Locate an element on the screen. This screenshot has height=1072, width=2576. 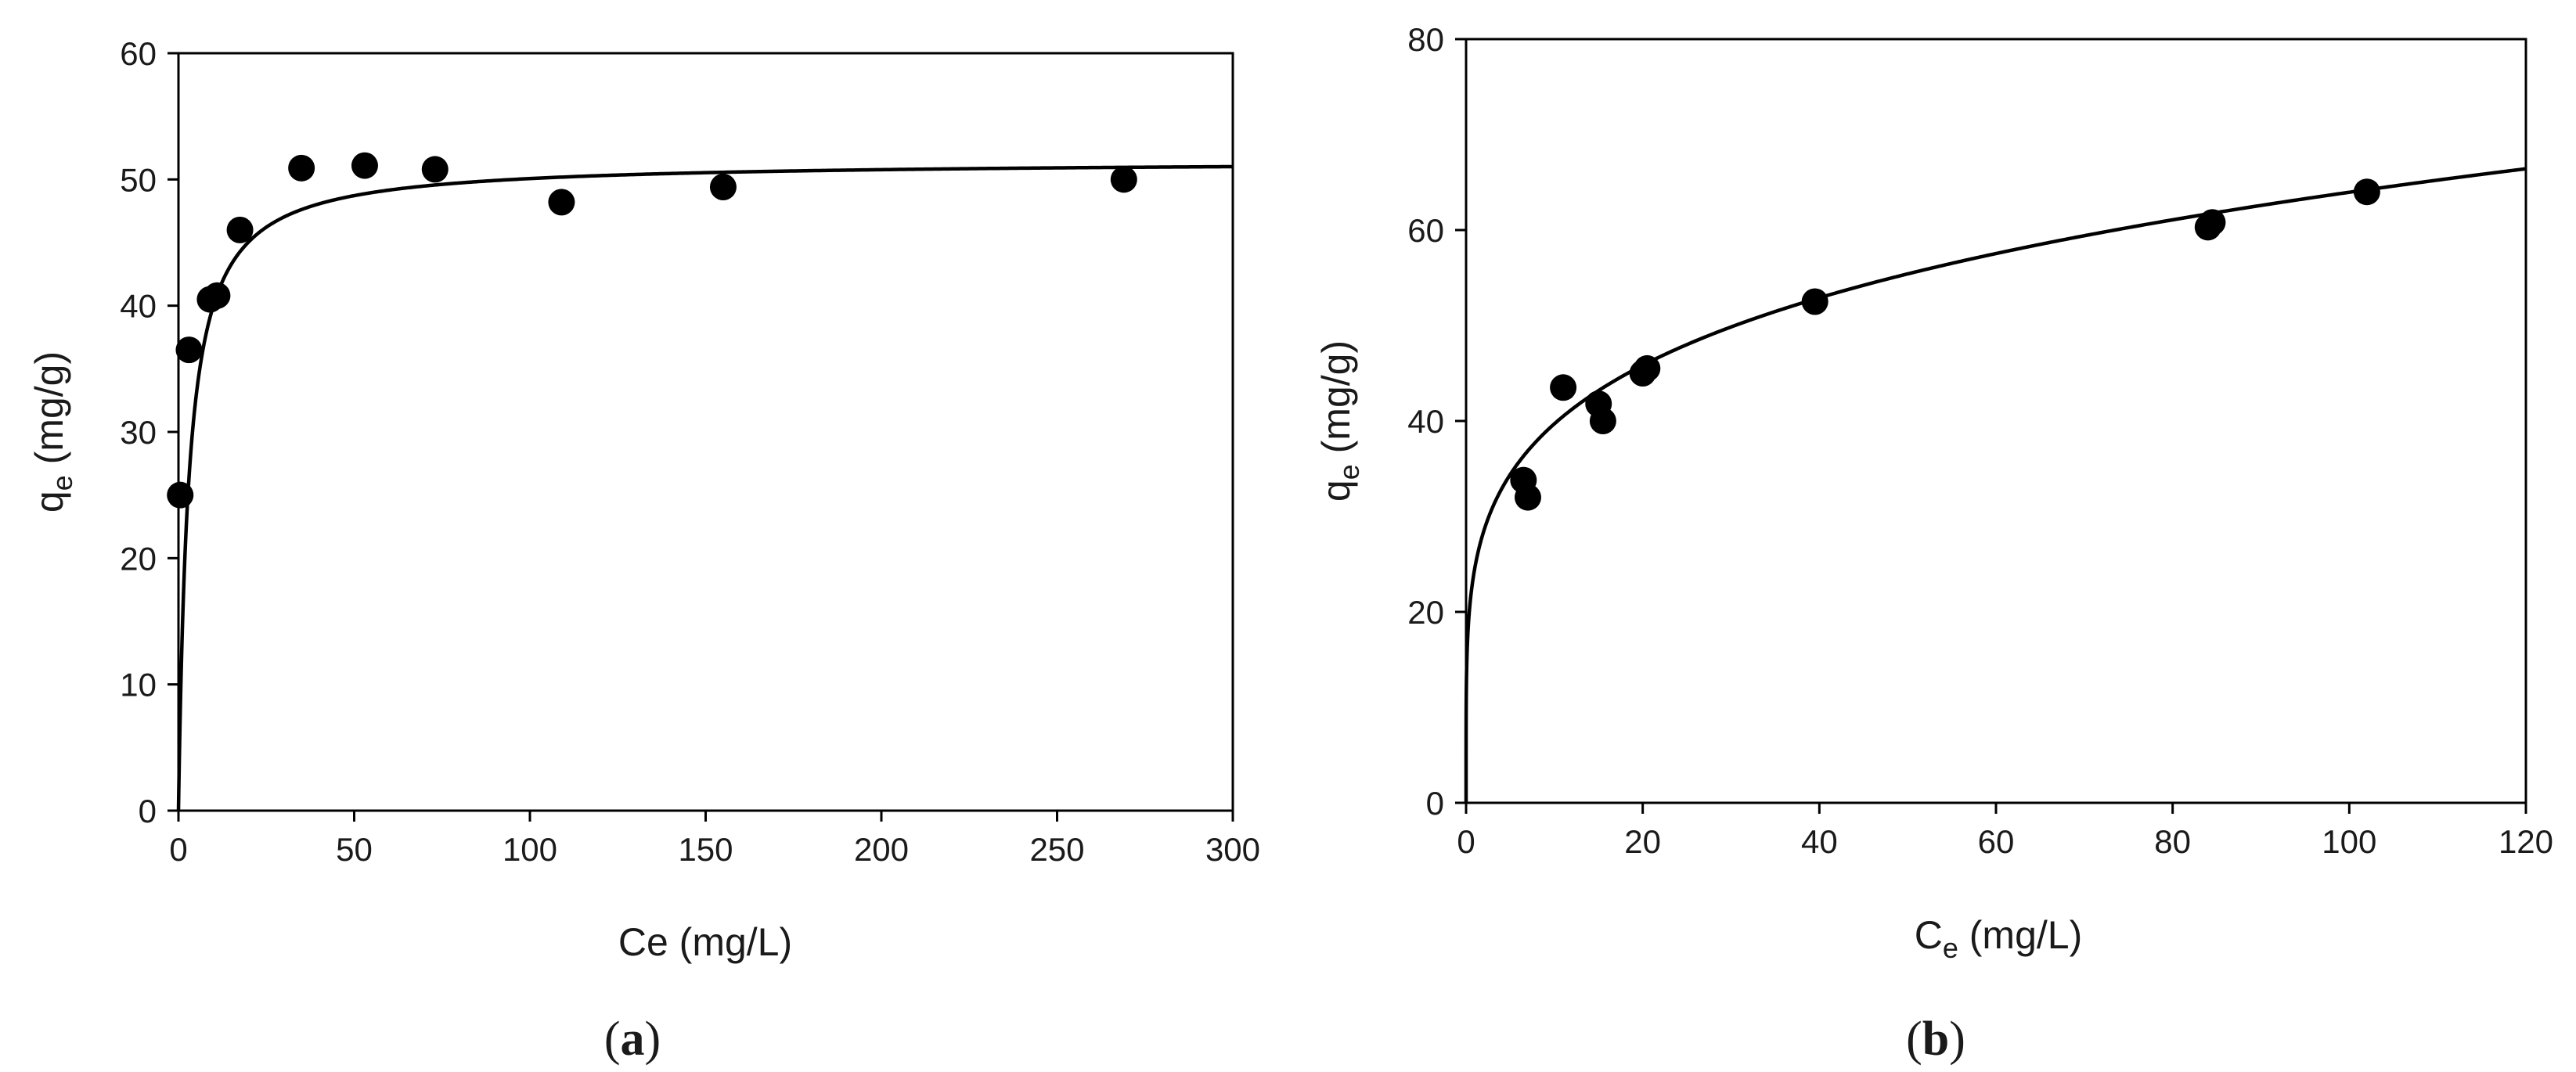
data-points-a is located at coordinates (652, 330).